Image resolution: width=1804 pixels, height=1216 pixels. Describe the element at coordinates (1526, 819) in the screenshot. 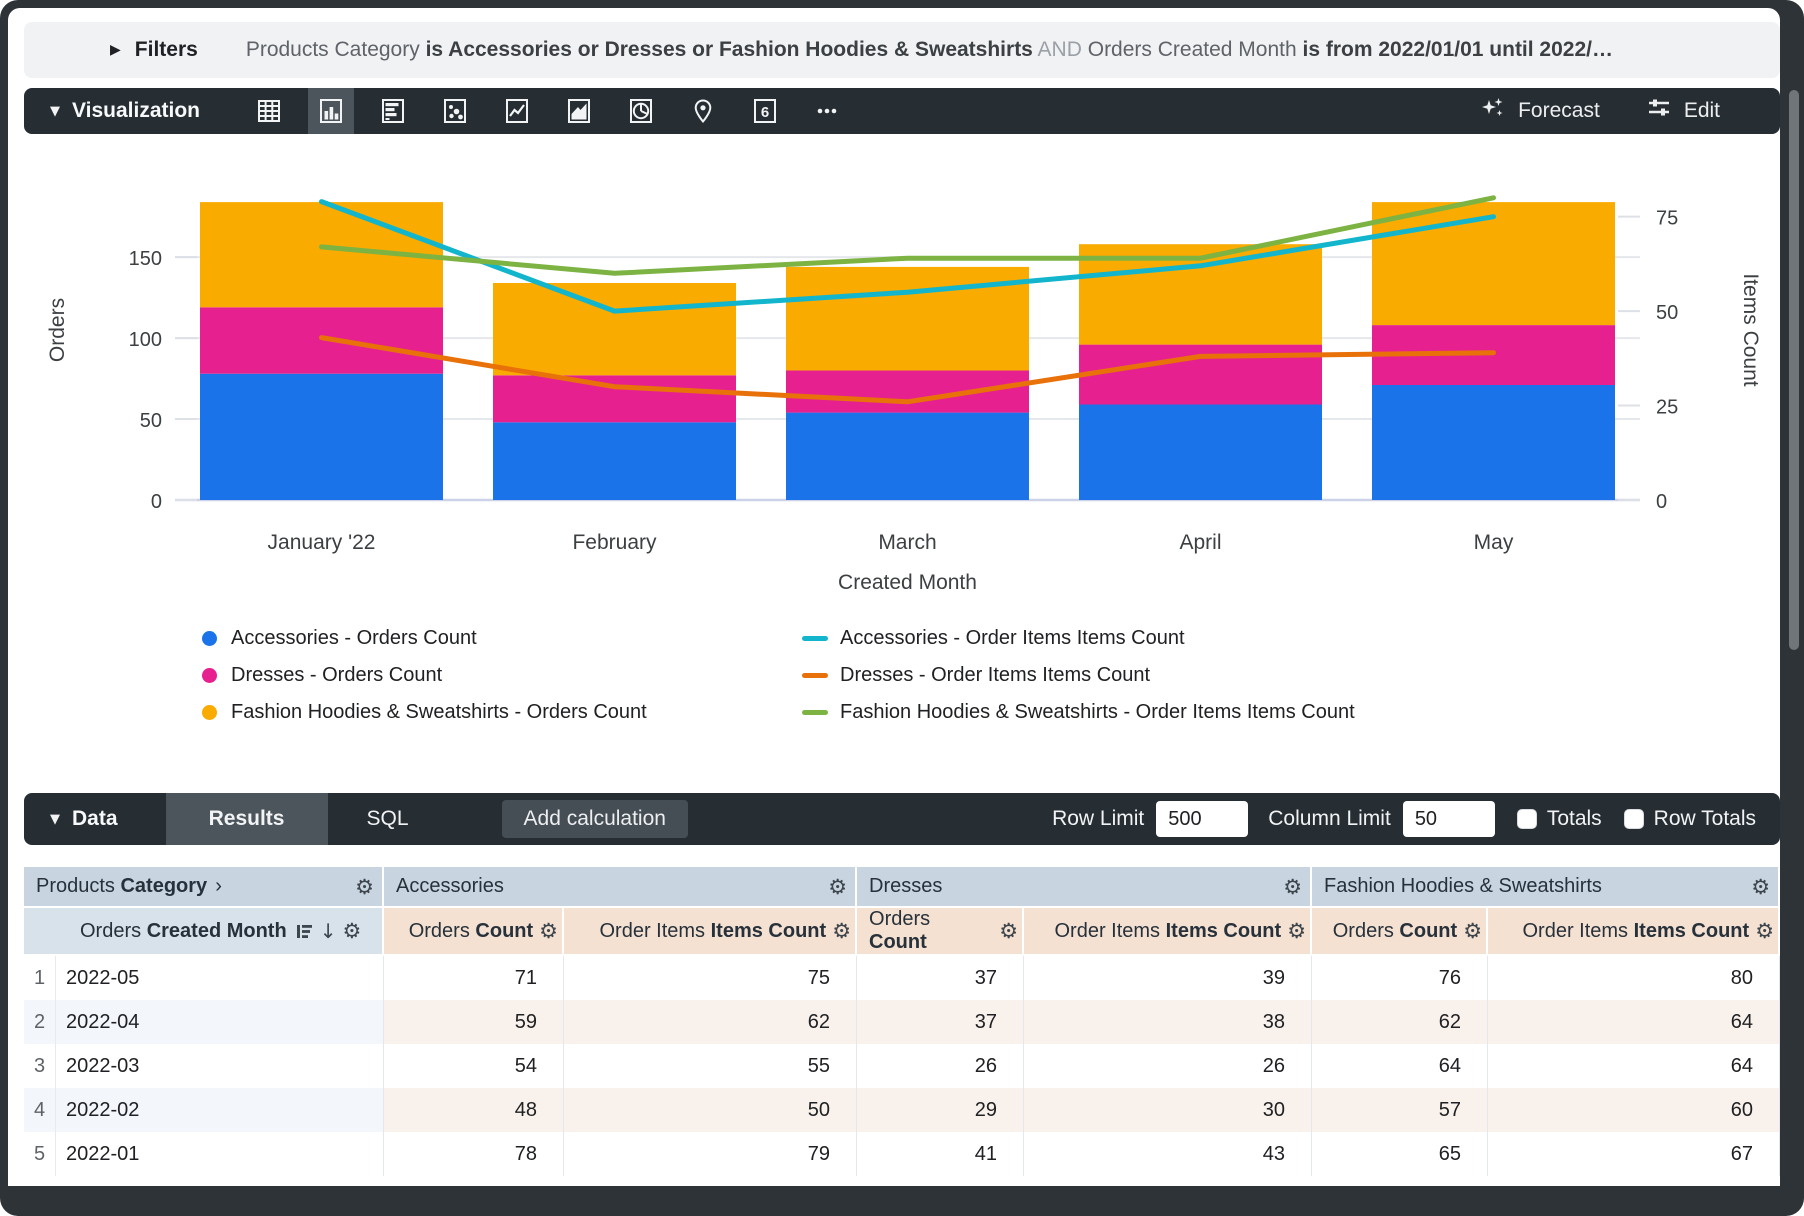

I see `totals-checkbox` at that location.